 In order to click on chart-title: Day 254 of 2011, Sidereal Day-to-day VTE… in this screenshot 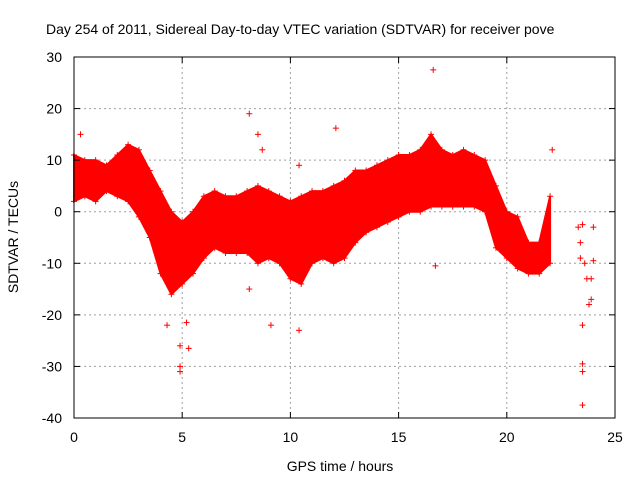, I will do `click(300, 29)`.